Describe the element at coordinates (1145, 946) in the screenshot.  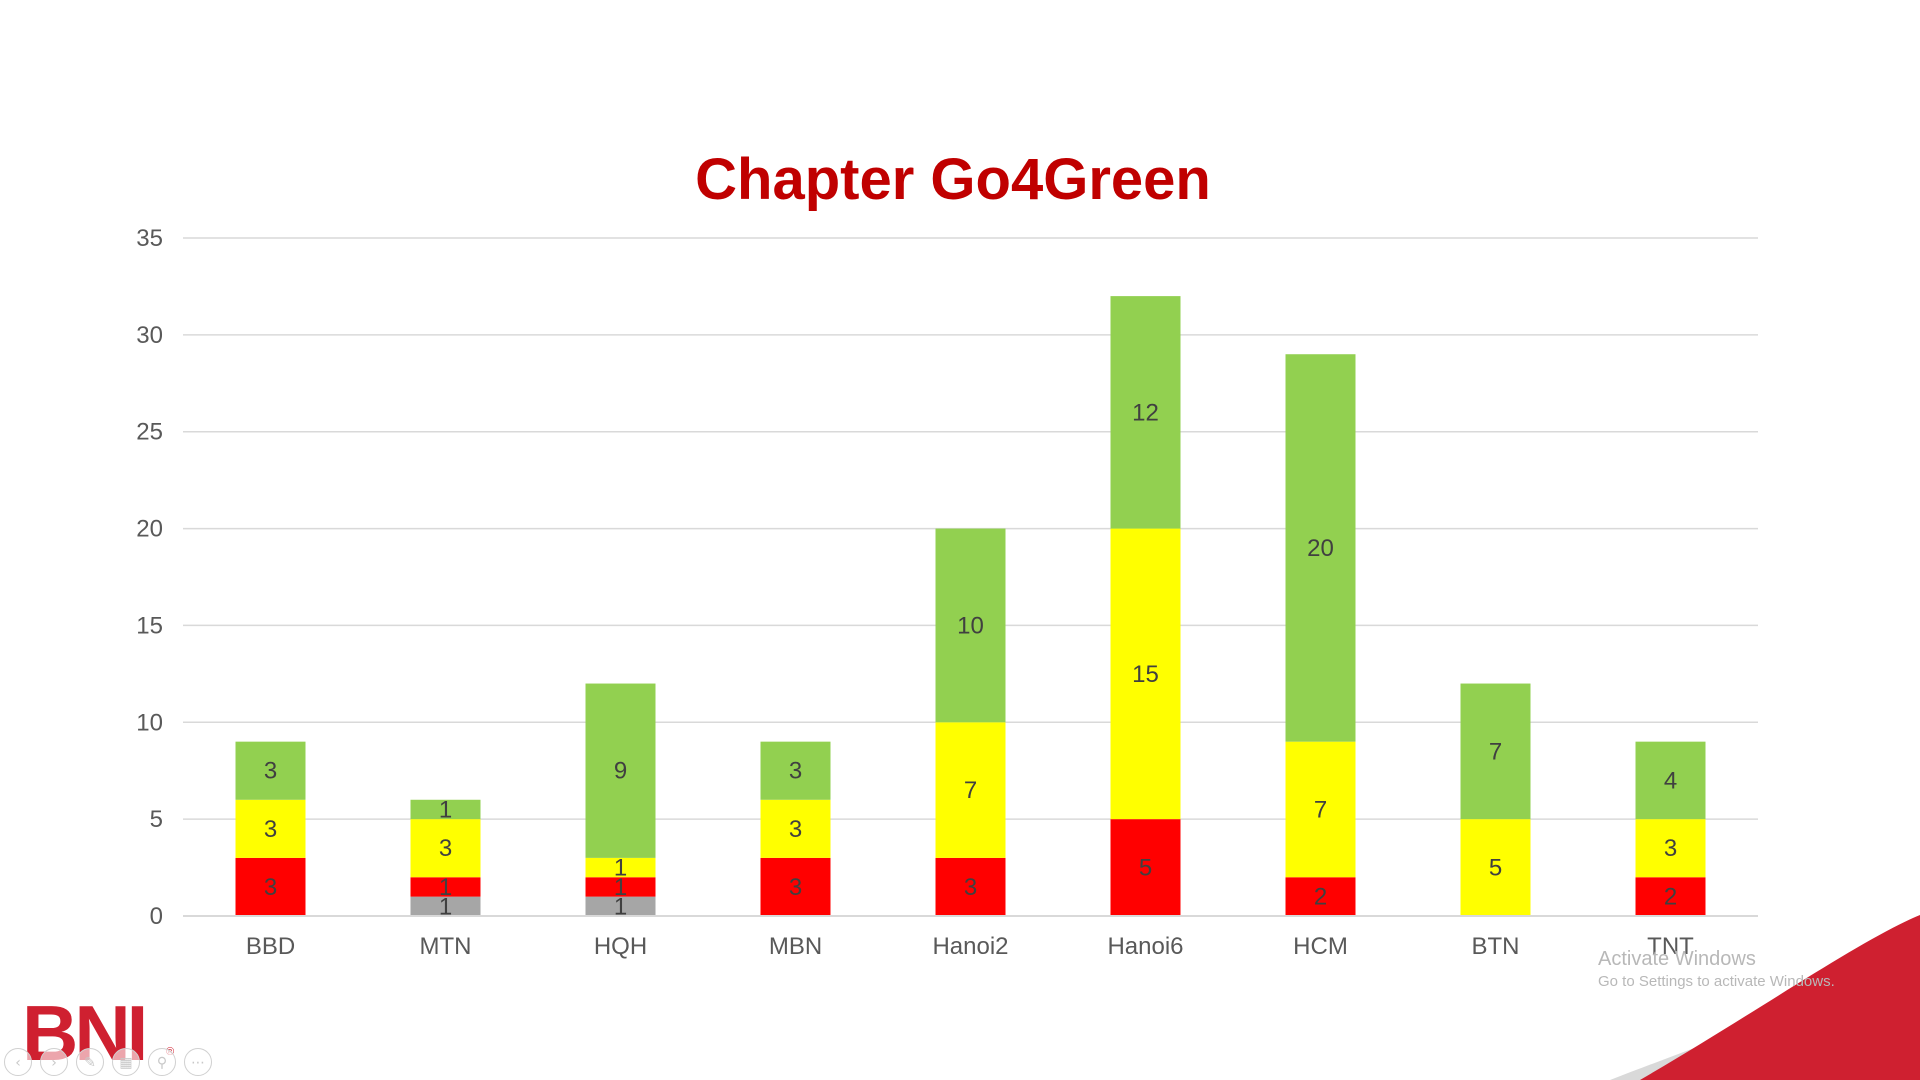
I see `x-category-label: Hanoi6` at that location.